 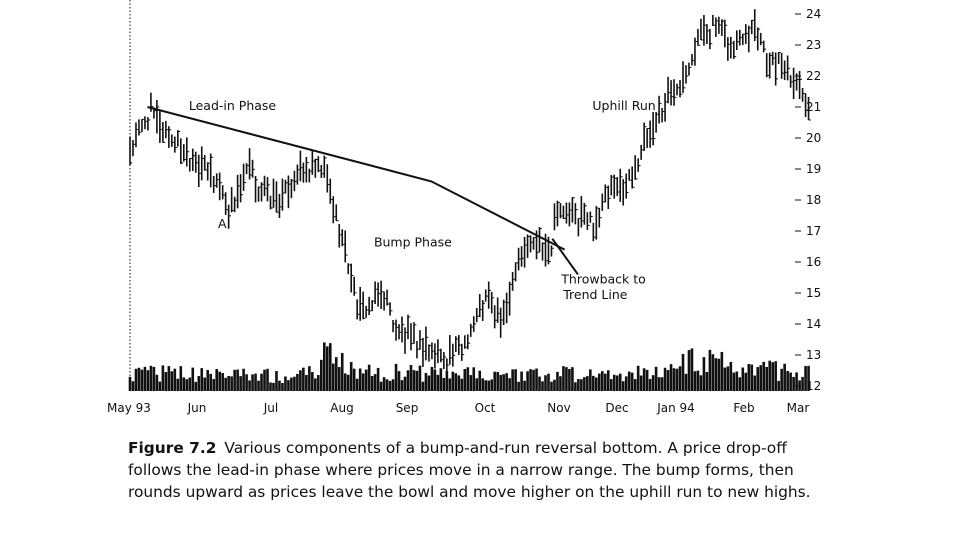 I want to click on y-tick-label: 18, so click(x=813, y=200).